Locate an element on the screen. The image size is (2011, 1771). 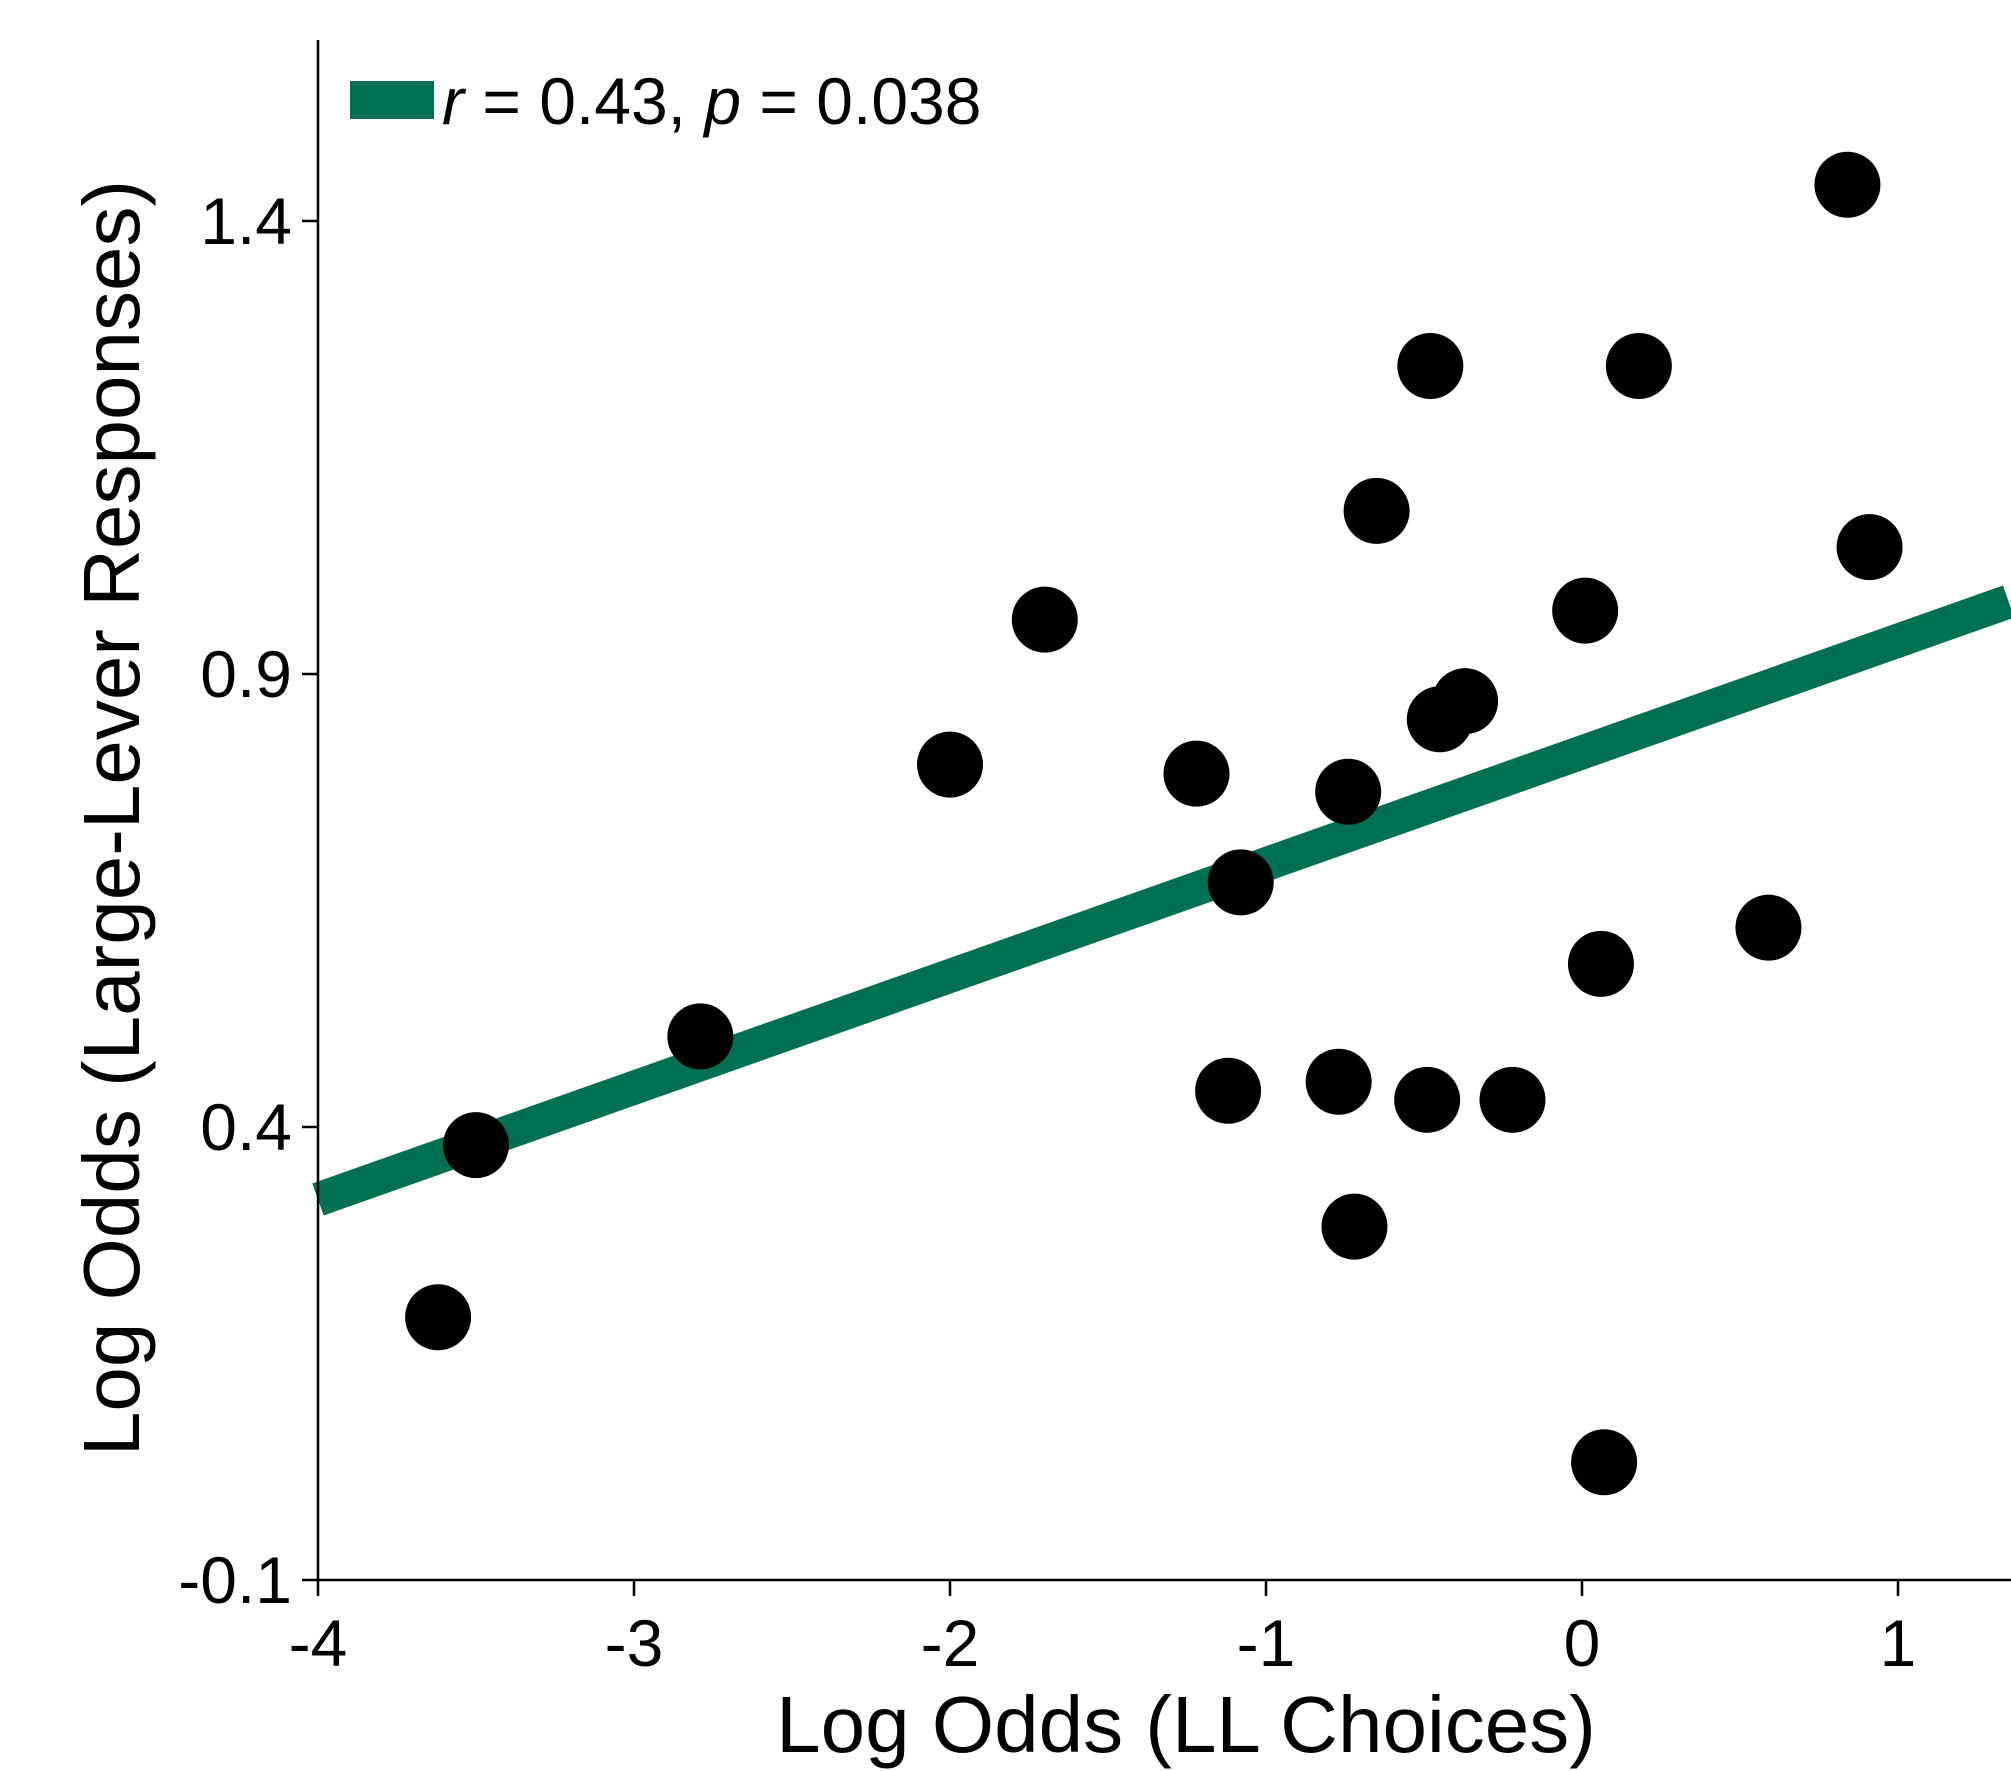
legend: r = 0.43, p = 0.038 is located at coordinates (665, 101).